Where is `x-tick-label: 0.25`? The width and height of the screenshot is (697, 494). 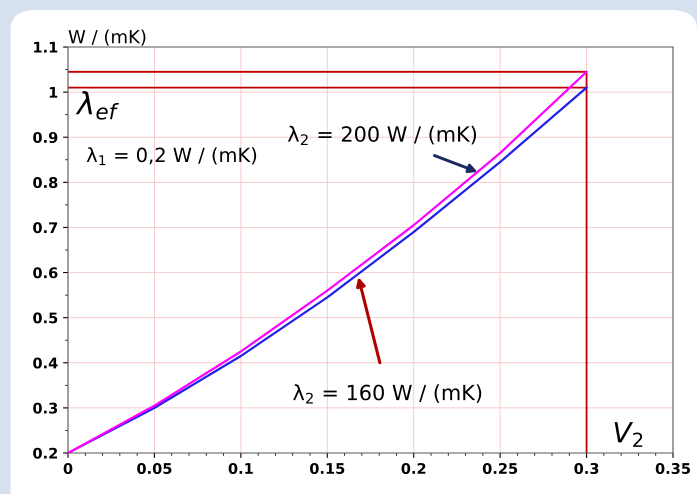
x-tick-label: 0.25 is located at coordinates (500, 468).